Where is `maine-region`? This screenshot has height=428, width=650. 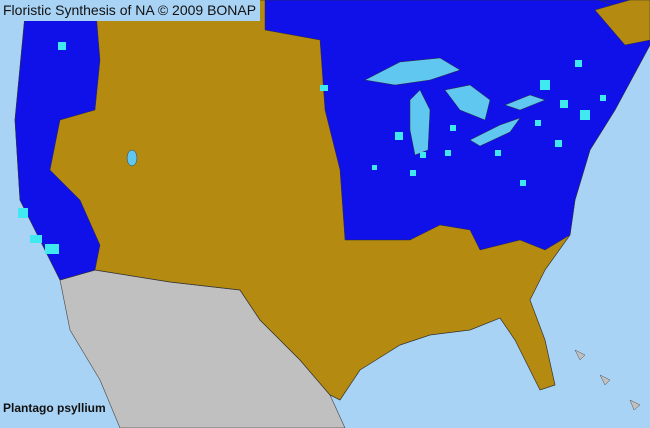 maine-region is located at coordinates (622, 23).